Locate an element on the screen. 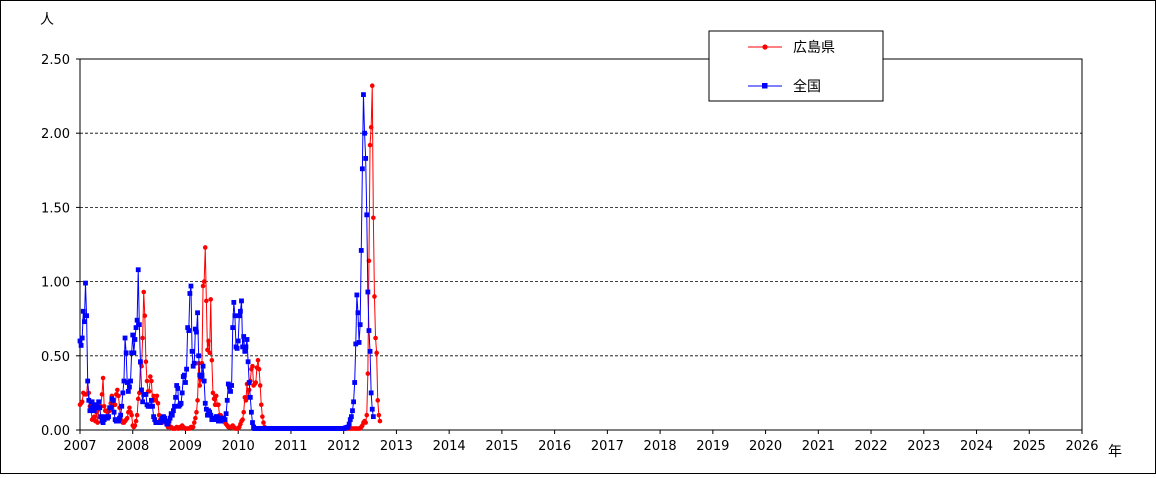  x-tick-label: 2026 is located at coordinates (1081, 446).